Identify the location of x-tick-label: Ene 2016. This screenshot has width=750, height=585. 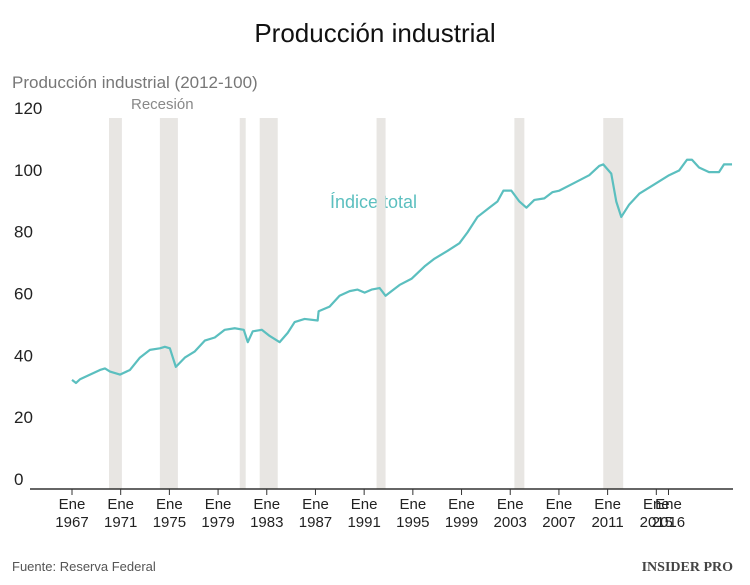
(668, 513).